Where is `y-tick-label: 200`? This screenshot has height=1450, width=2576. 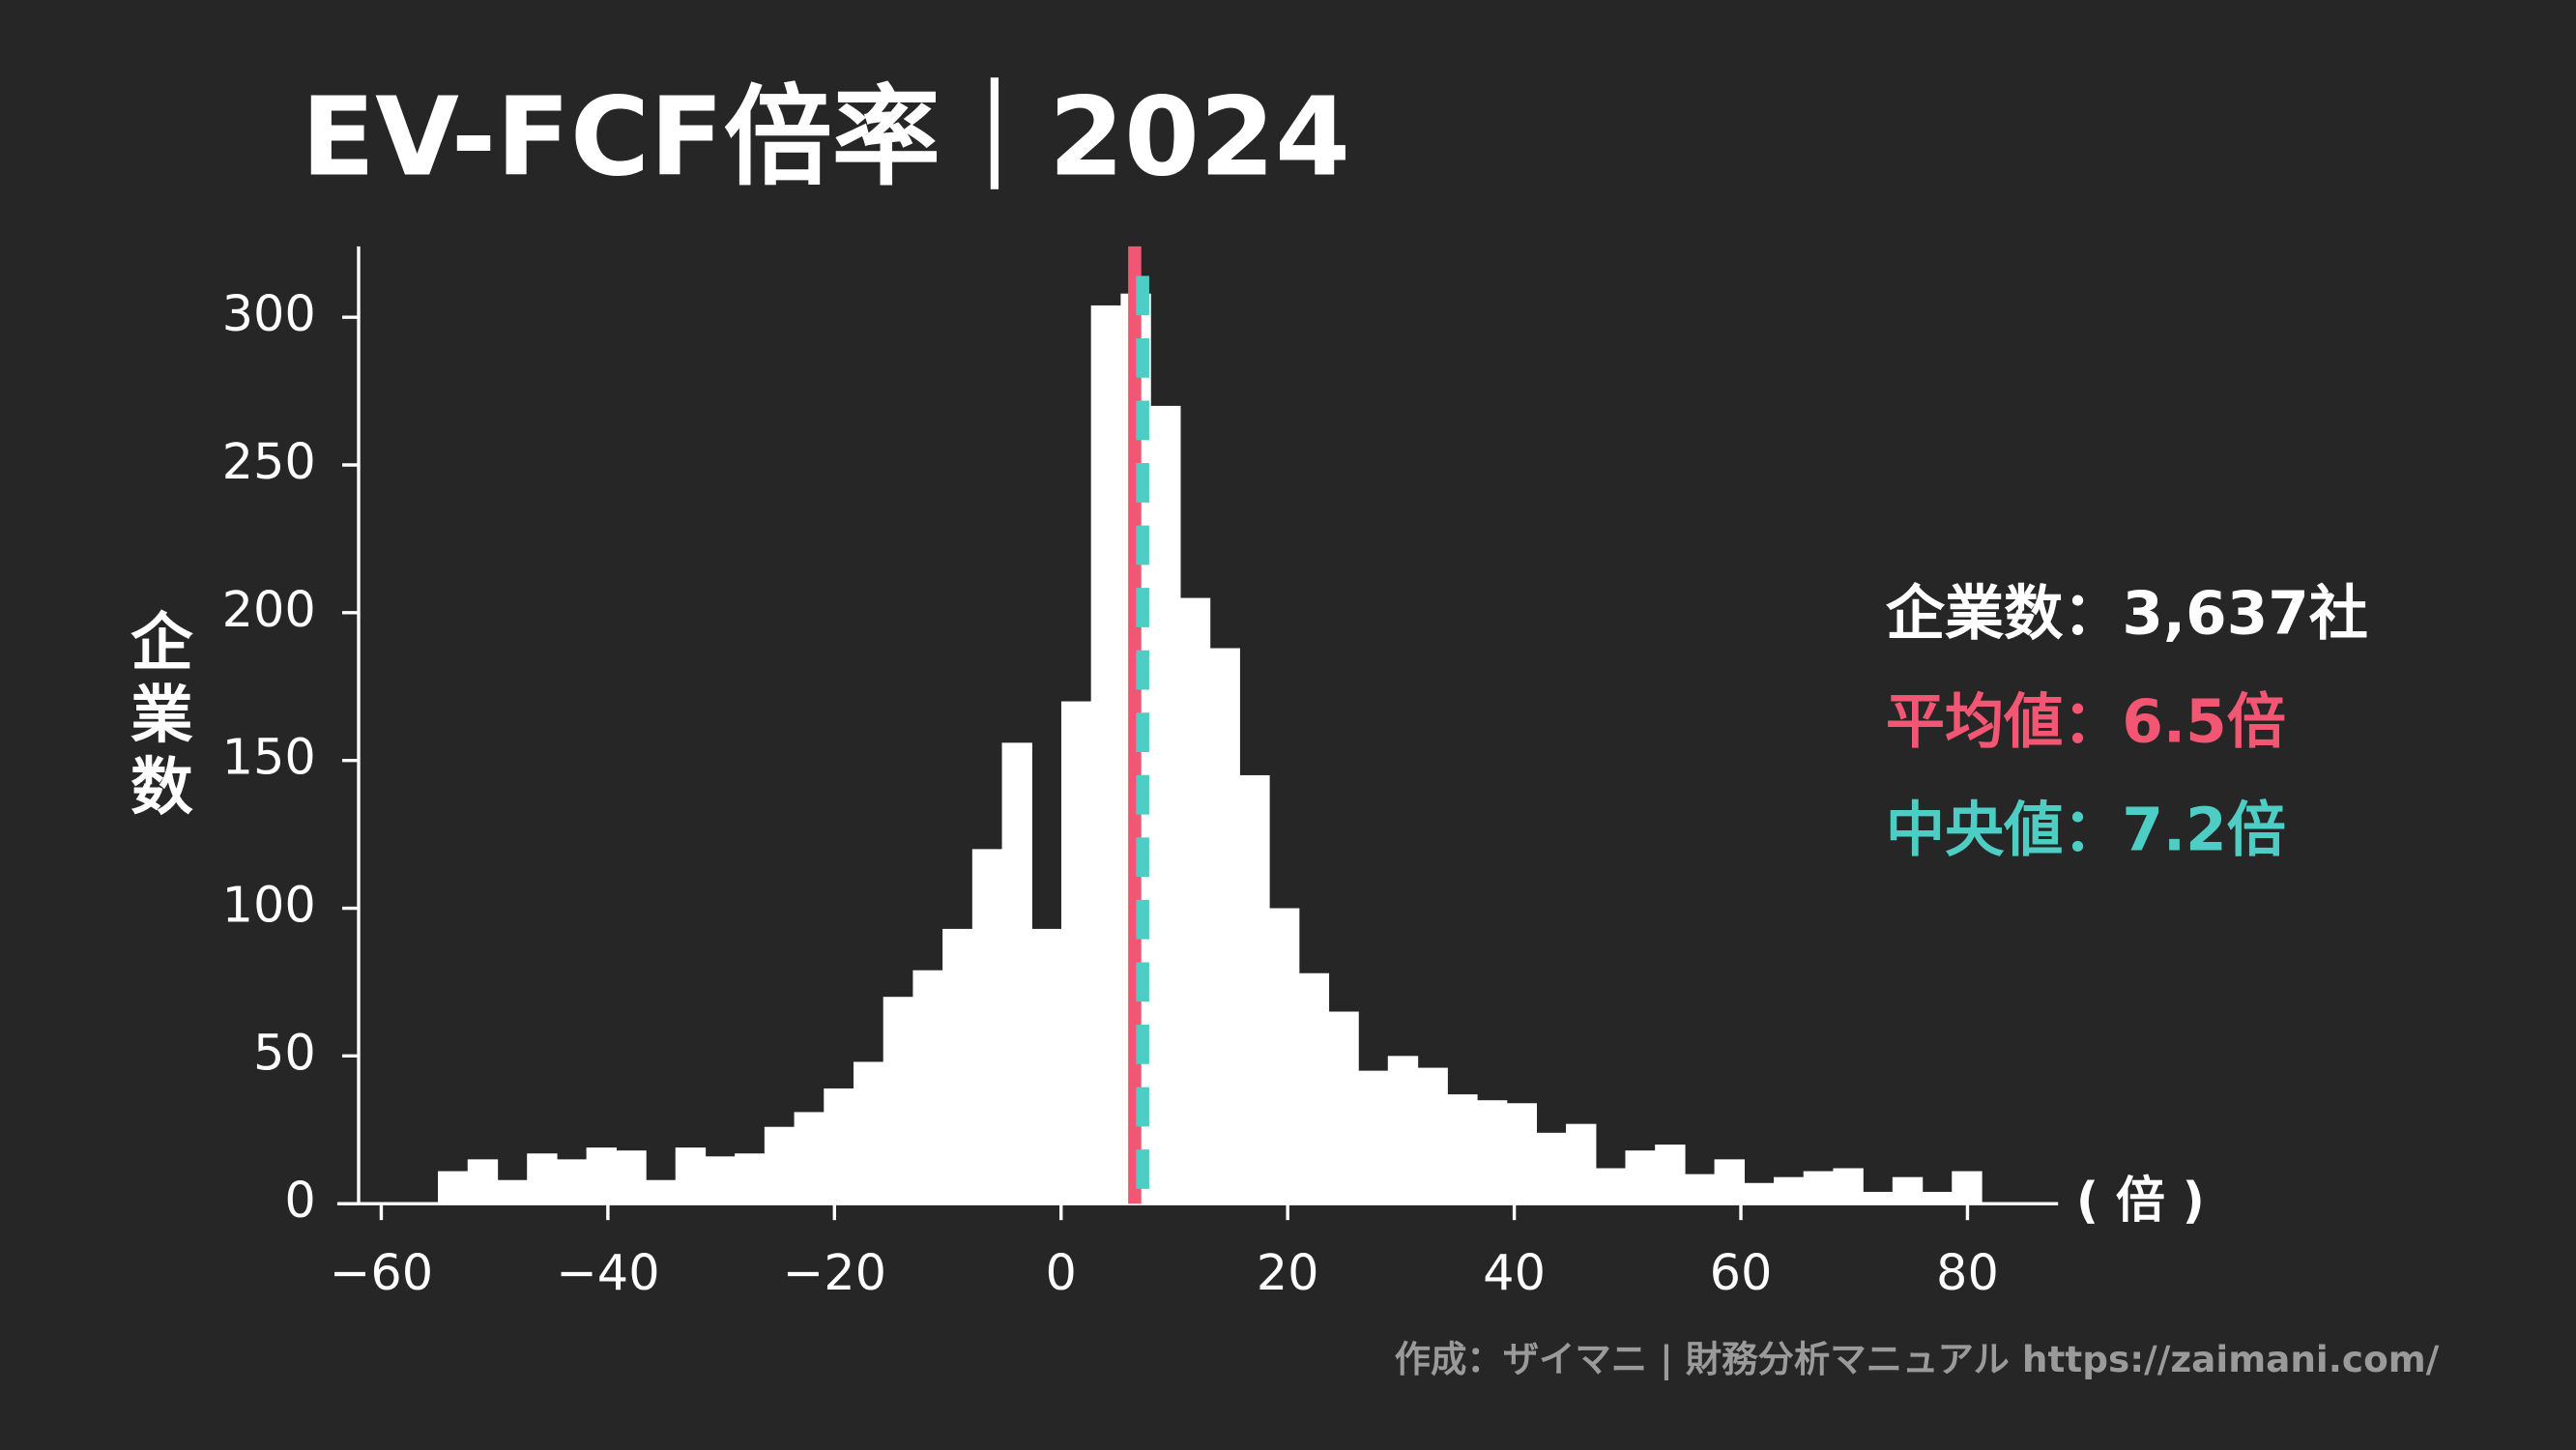
y-tick-label: 200 is located at coordinates (269, 610).